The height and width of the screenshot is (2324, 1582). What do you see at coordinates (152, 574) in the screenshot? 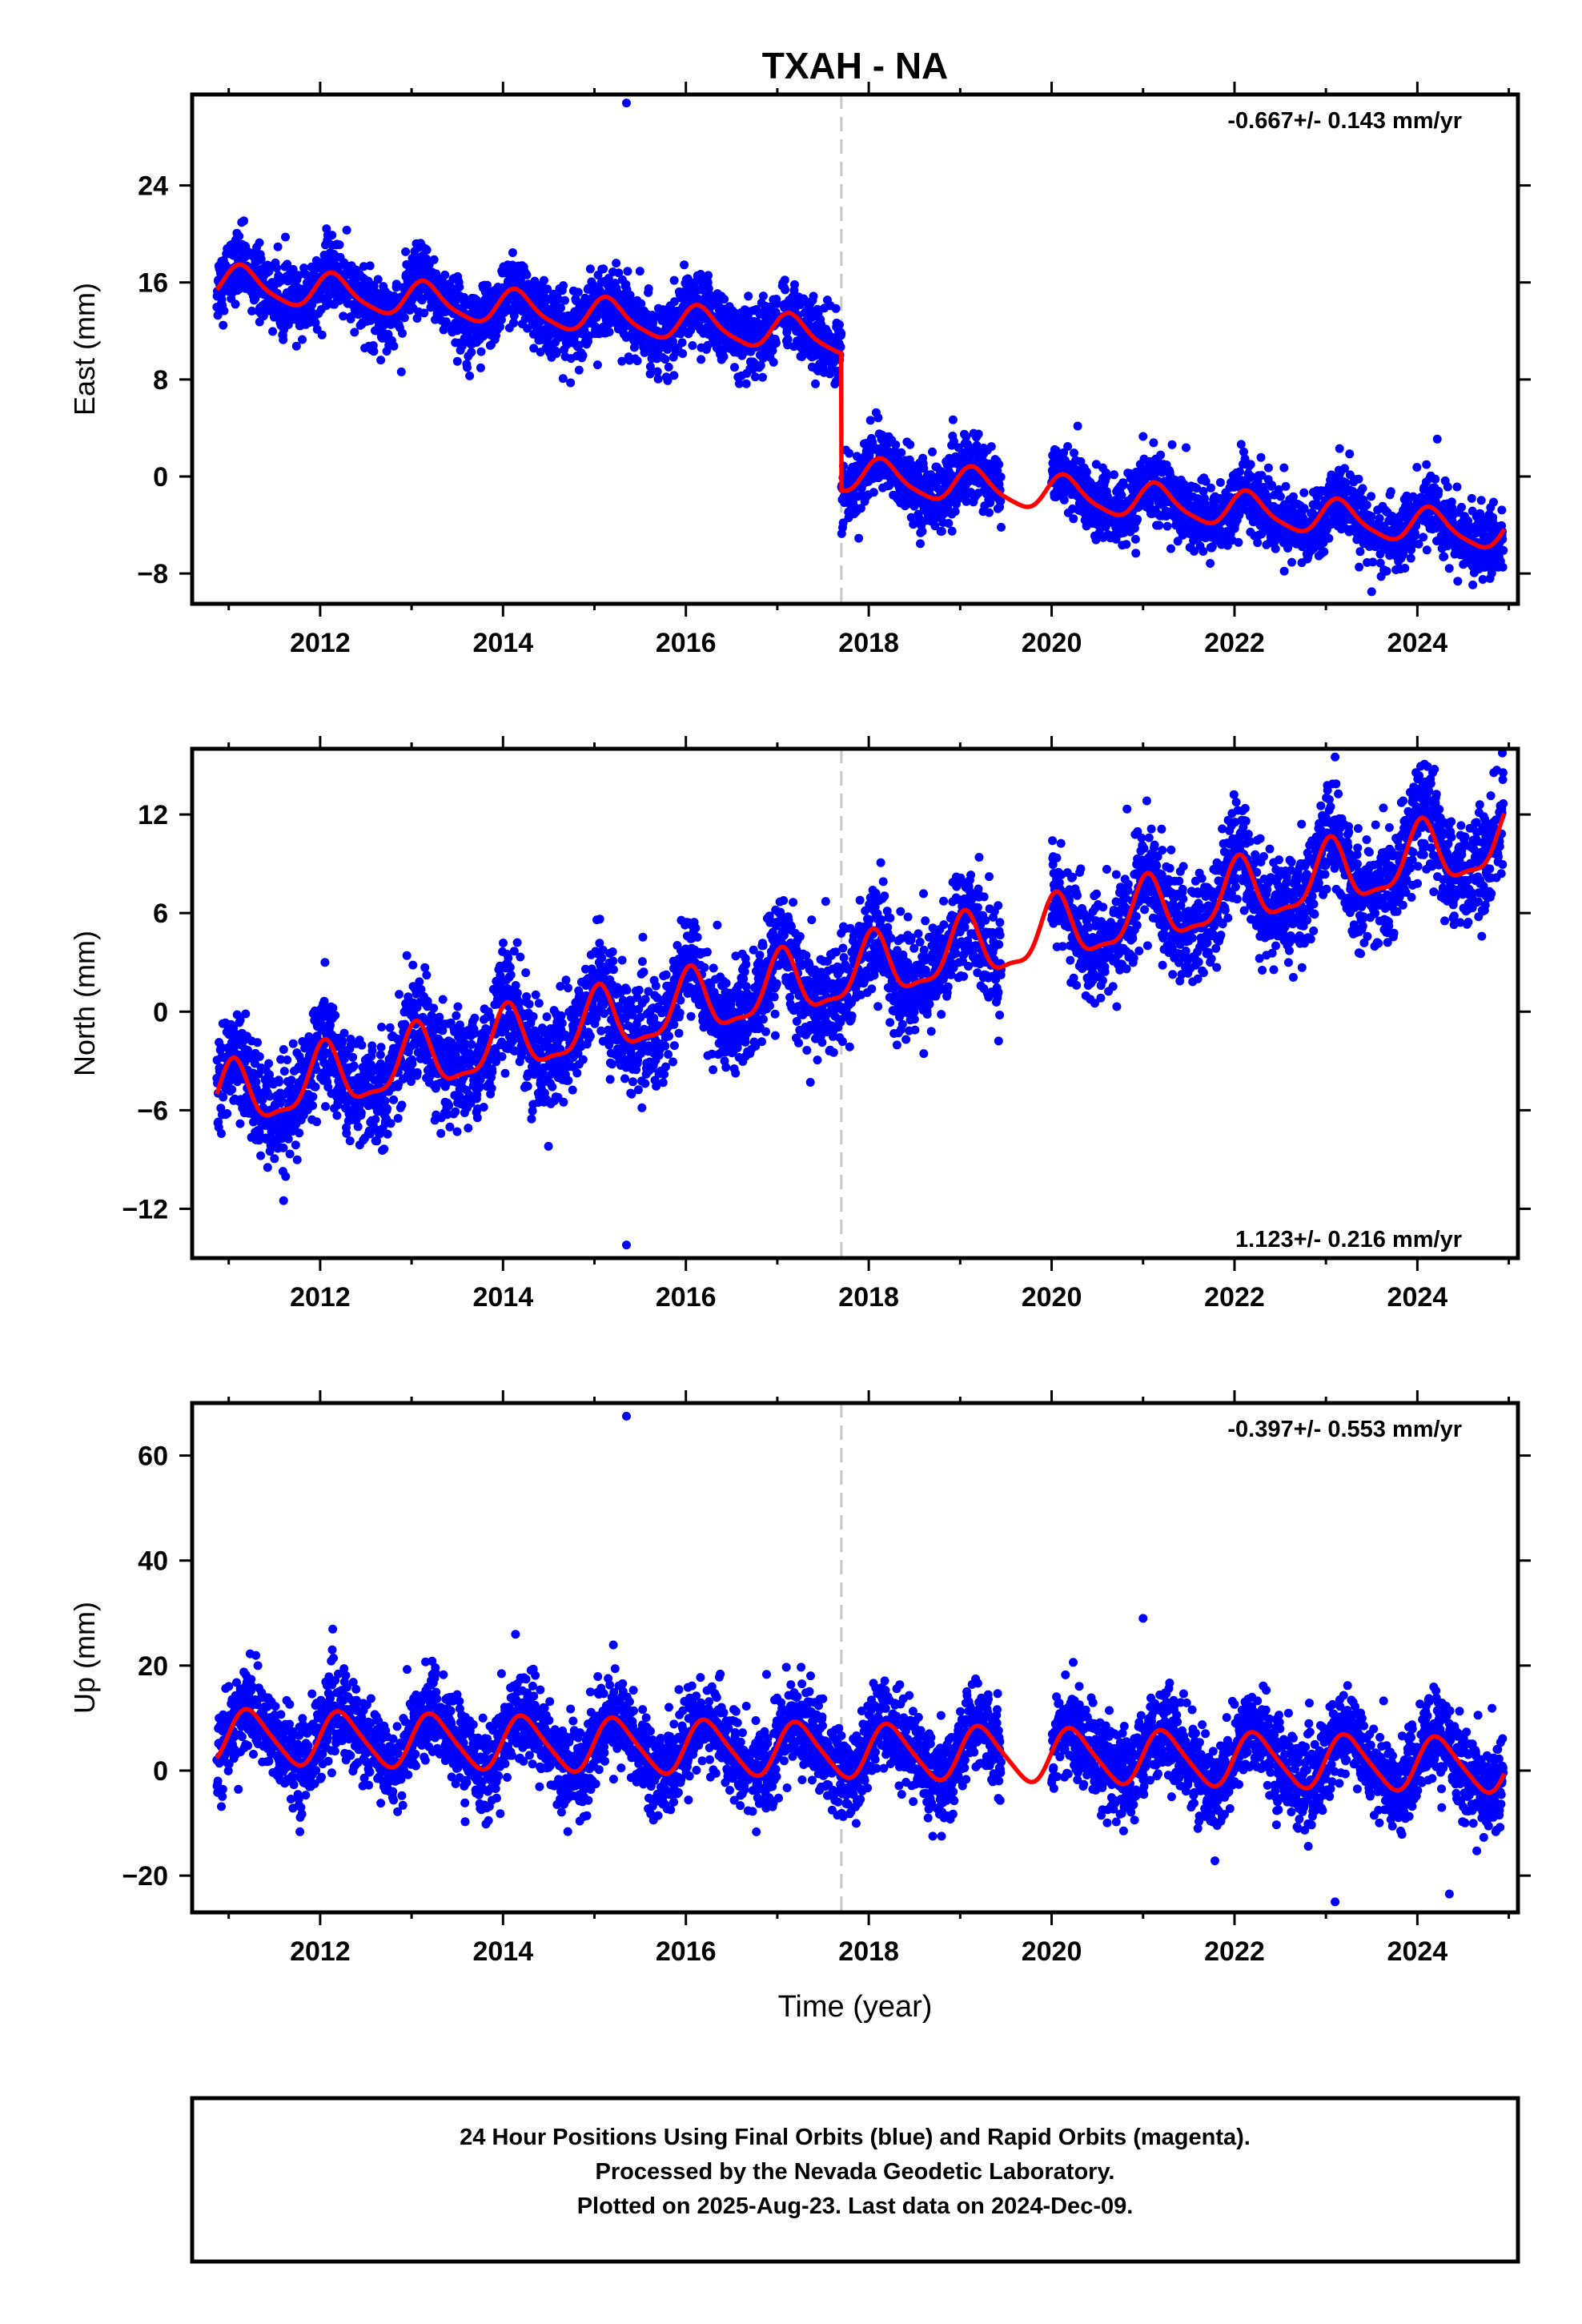
I see `y-tick-label: −8` at bounding box center [152, 574].